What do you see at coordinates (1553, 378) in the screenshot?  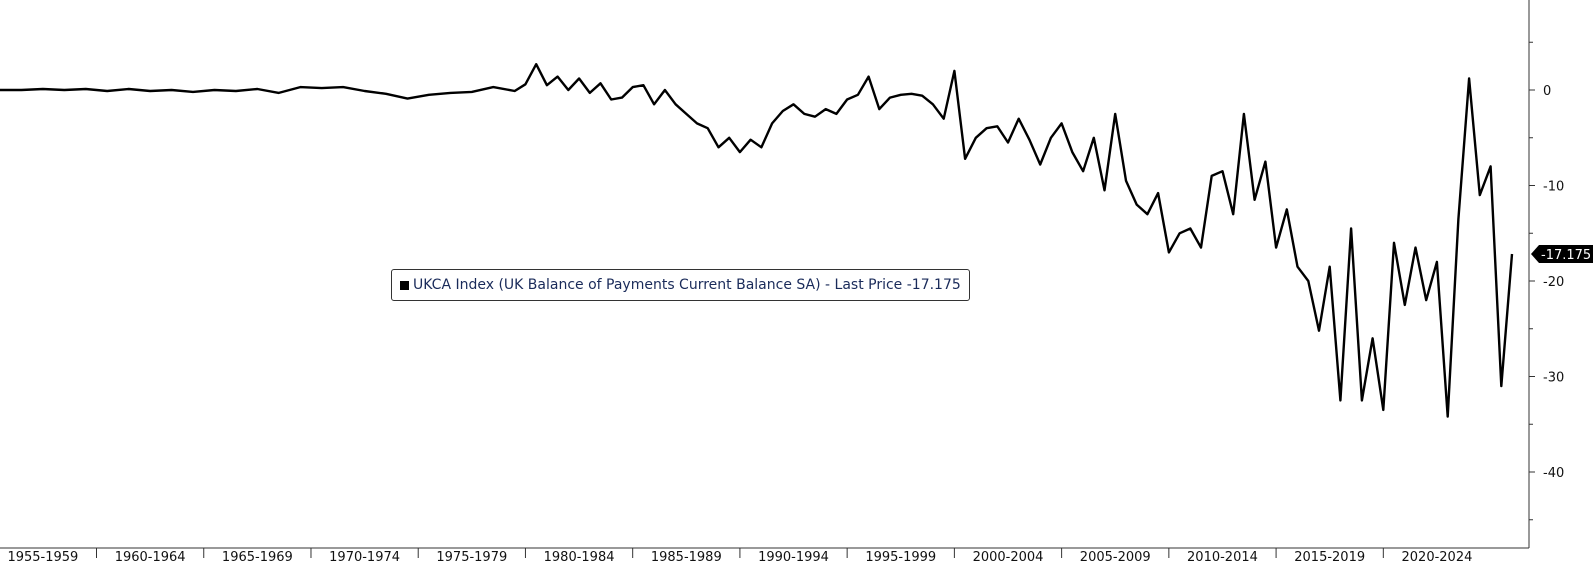 I see `y-tick-label: -30` at bounding box center [1553, 378].